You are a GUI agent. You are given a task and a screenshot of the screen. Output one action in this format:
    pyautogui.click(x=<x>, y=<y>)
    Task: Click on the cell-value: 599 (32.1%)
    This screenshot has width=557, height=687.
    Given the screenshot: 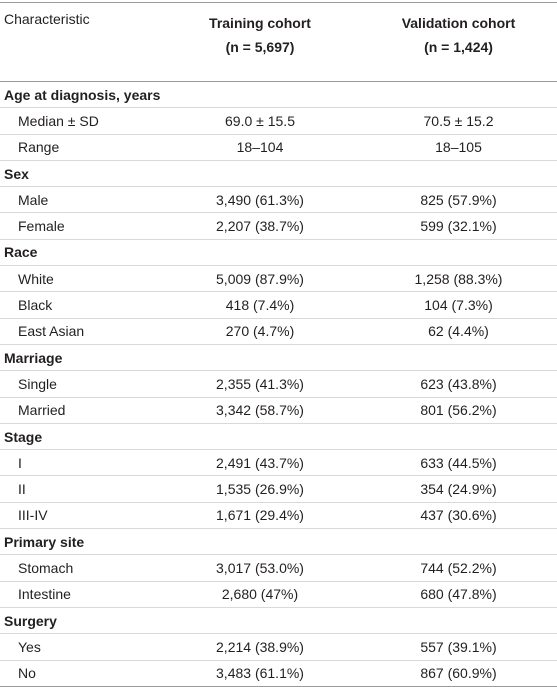 What is the action you would take?
    pyautogui.click(x=458, y=226)
    